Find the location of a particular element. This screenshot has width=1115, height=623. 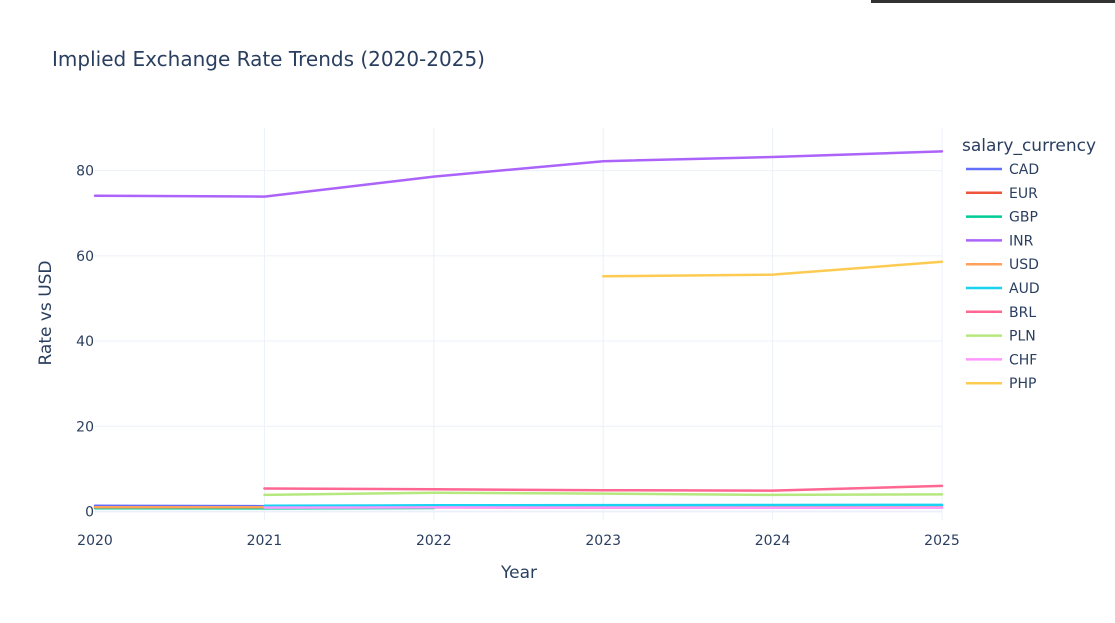

x-axis-title: Year is located at coordinates (518, 573).